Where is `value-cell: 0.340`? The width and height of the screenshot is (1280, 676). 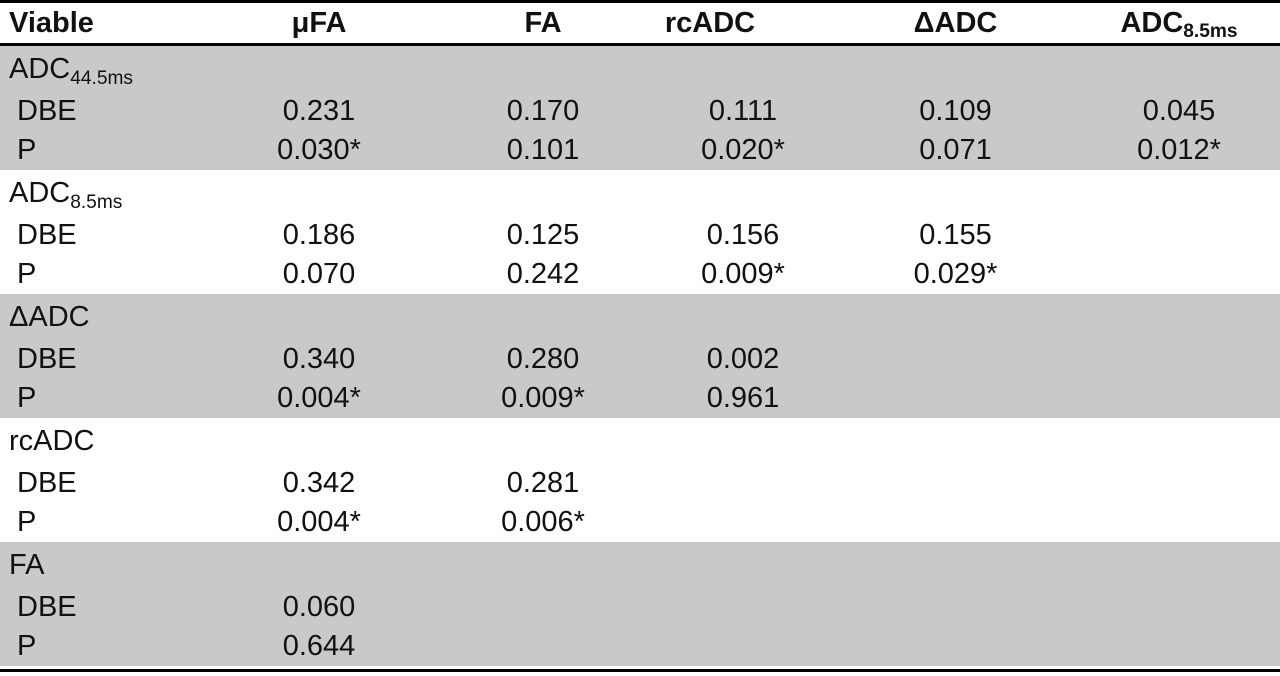 value-cell: 0.340 is located at coordinates (319, 359).